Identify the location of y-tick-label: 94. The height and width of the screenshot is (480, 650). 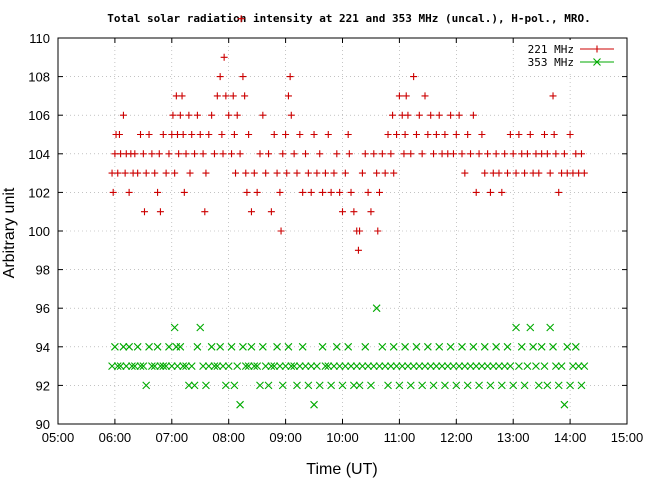
(43, 347).